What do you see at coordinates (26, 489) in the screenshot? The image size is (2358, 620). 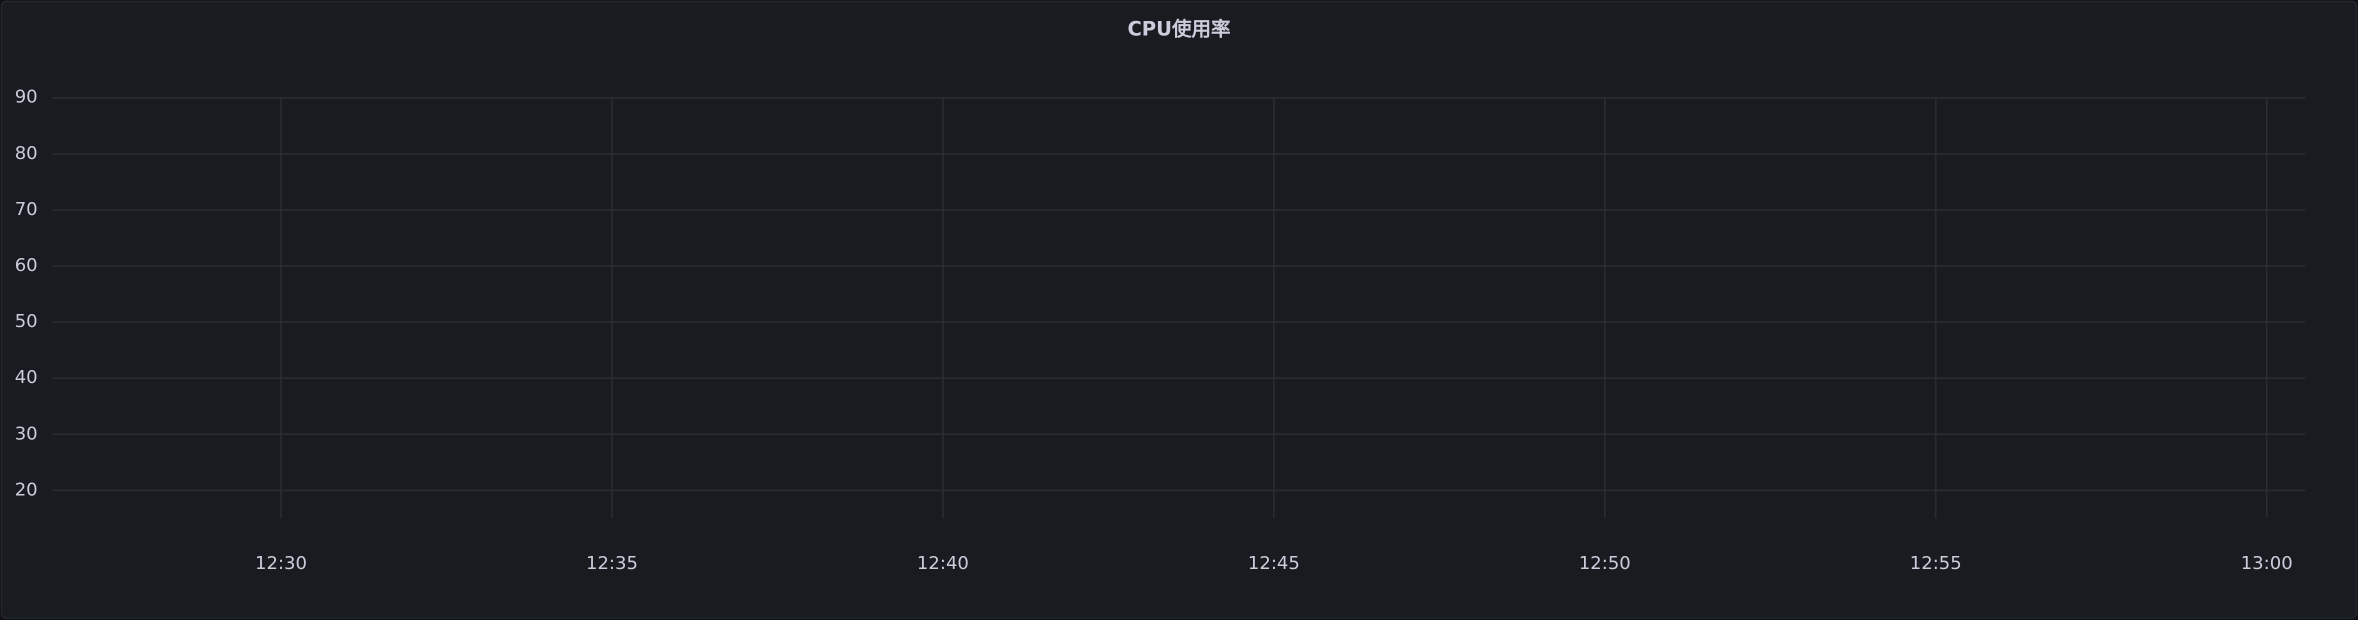 I see `y-tick-label: 20` at bounding box center [26, 489].